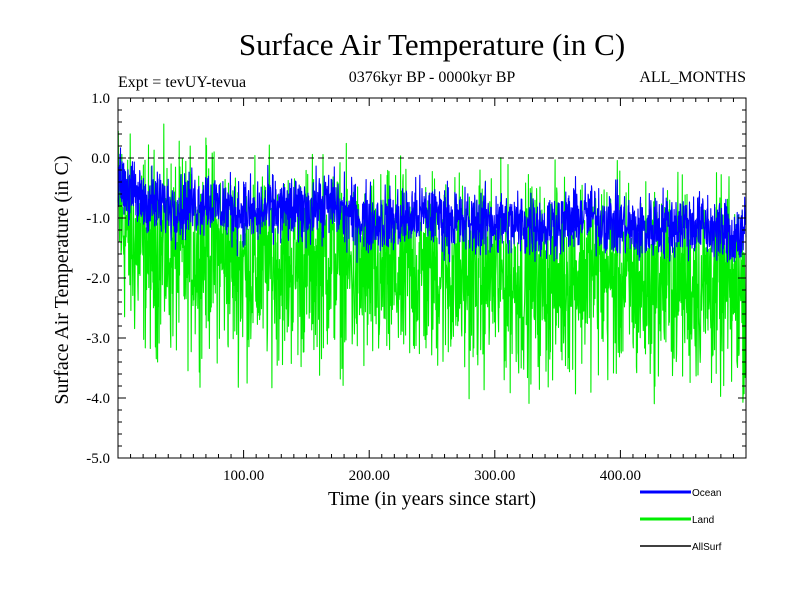  I want to click on chart-title: Surface Air Temperature (in C), so click(432, 44).